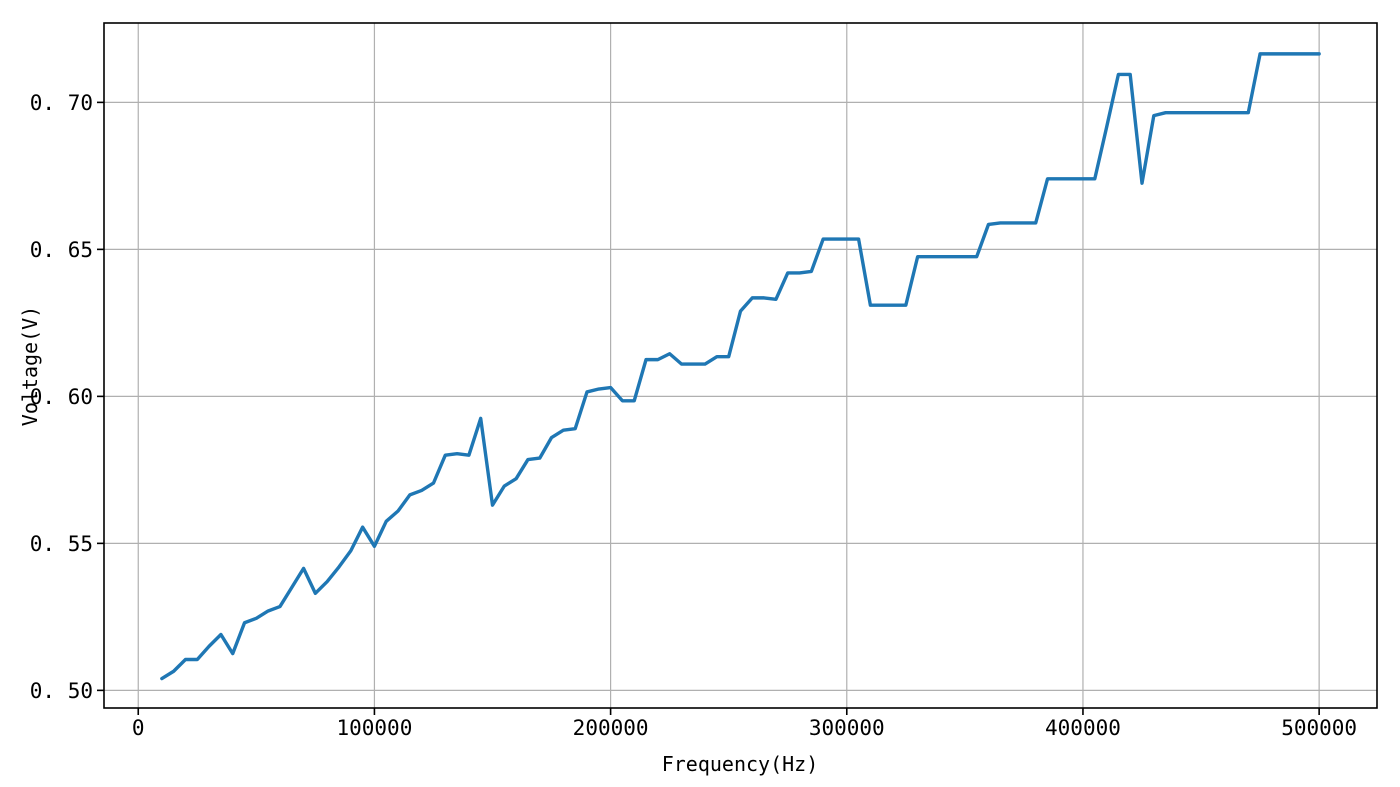 The image size is (1400, 787). I want to click on x-axis-title: Frequency(Hz), so click(740, 764).